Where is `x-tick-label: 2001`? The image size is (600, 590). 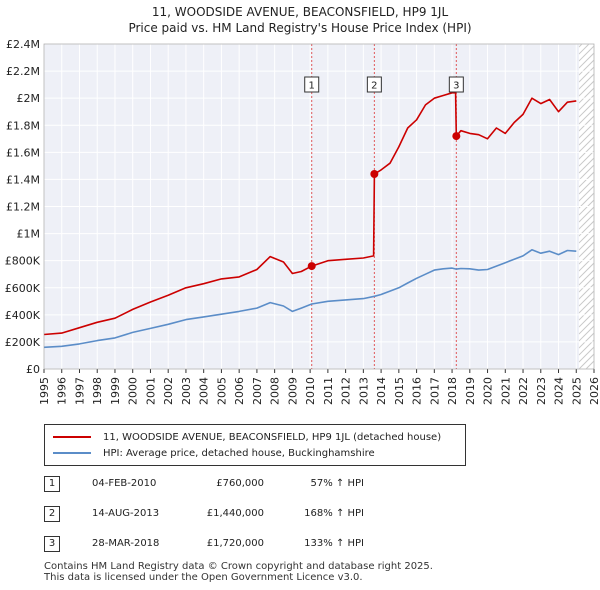 x-tick-label: 2001 is located at coordinates (150, 391).